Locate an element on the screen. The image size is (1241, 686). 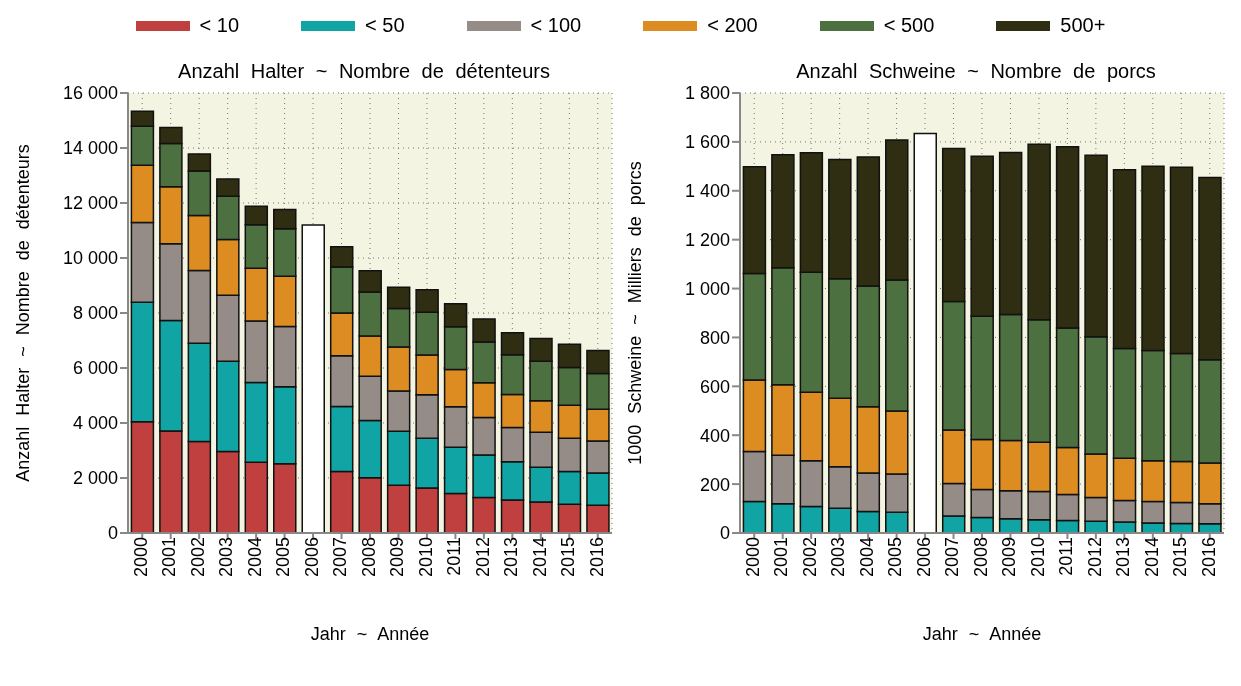
legend-label: < 50 is located at coordinates (385, 25).